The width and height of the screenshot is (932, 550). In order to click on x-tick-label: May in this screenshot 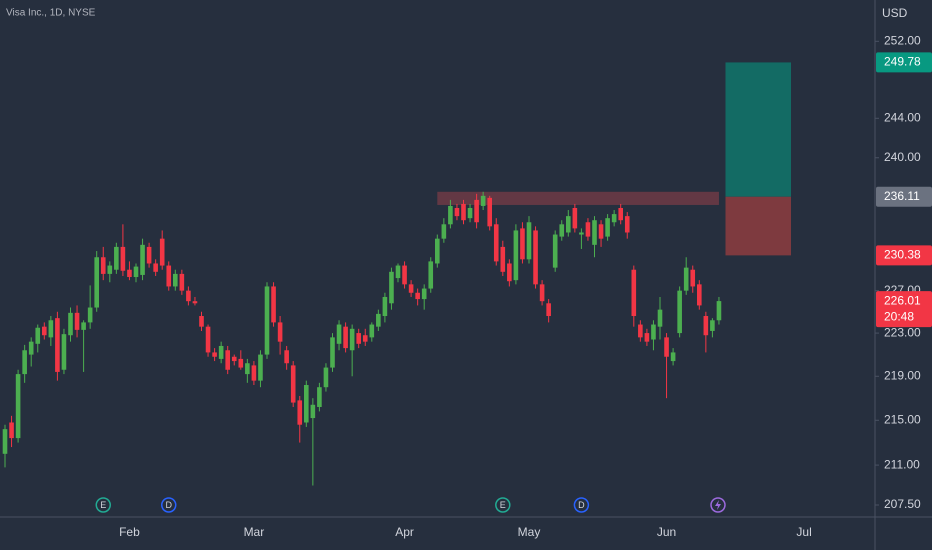, I will do `click(529, 532)`.